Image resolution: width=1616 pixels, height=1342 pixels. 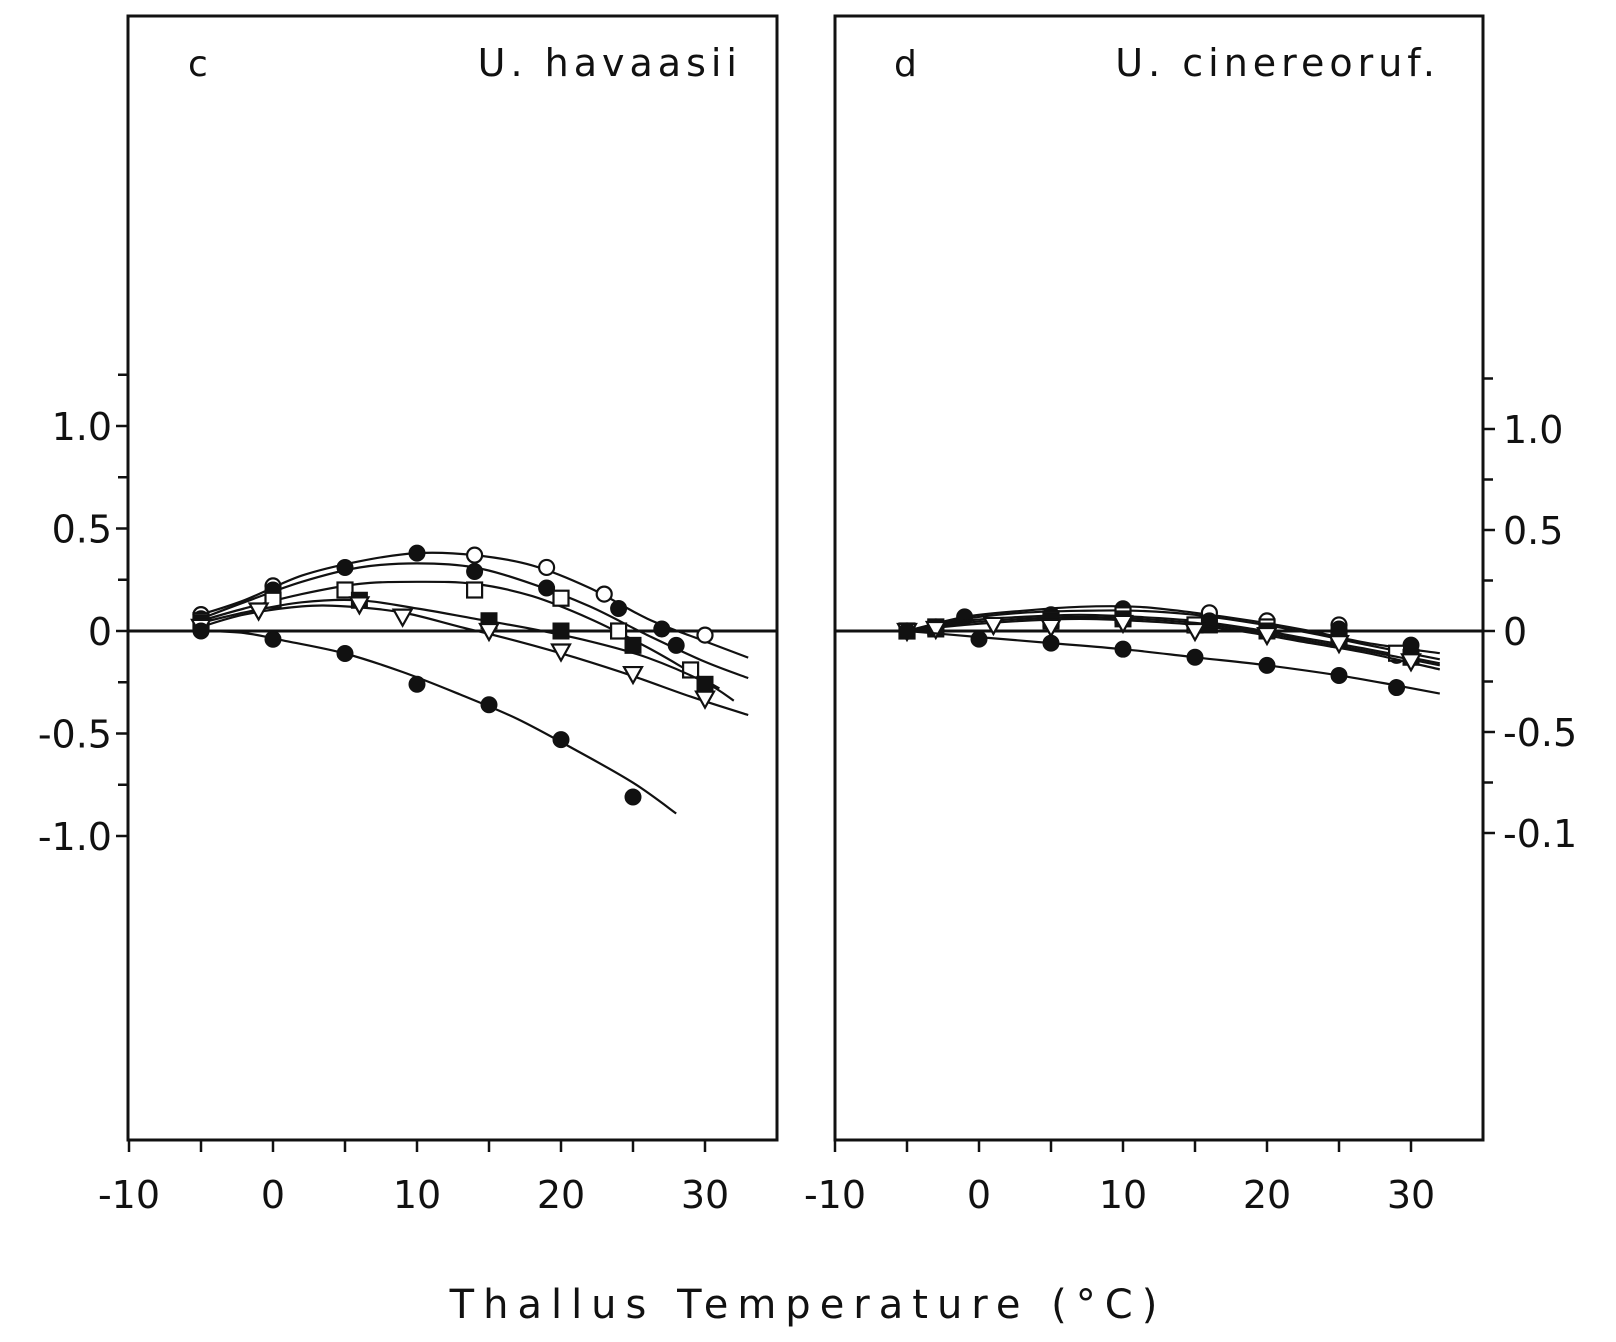 What do you see at coordinates (1540, 733) in the screenshot?
I see `panel-d-y-tick-label: -0.5` at bounding box center [1540, 733].